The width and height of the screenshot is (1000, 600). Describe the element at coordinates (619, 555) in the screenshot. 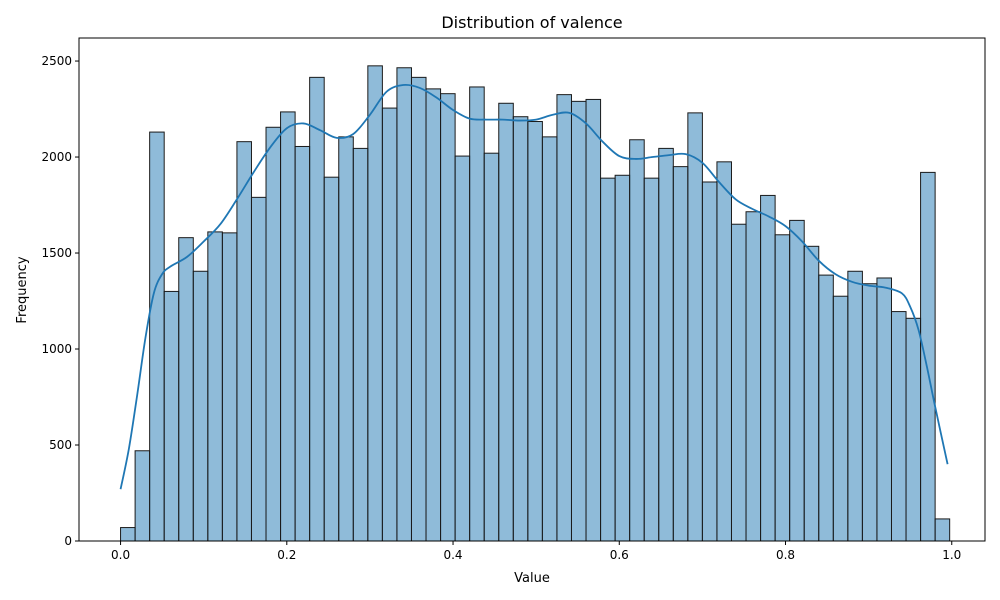

I see `x-tick-label: 0.6` at that location.